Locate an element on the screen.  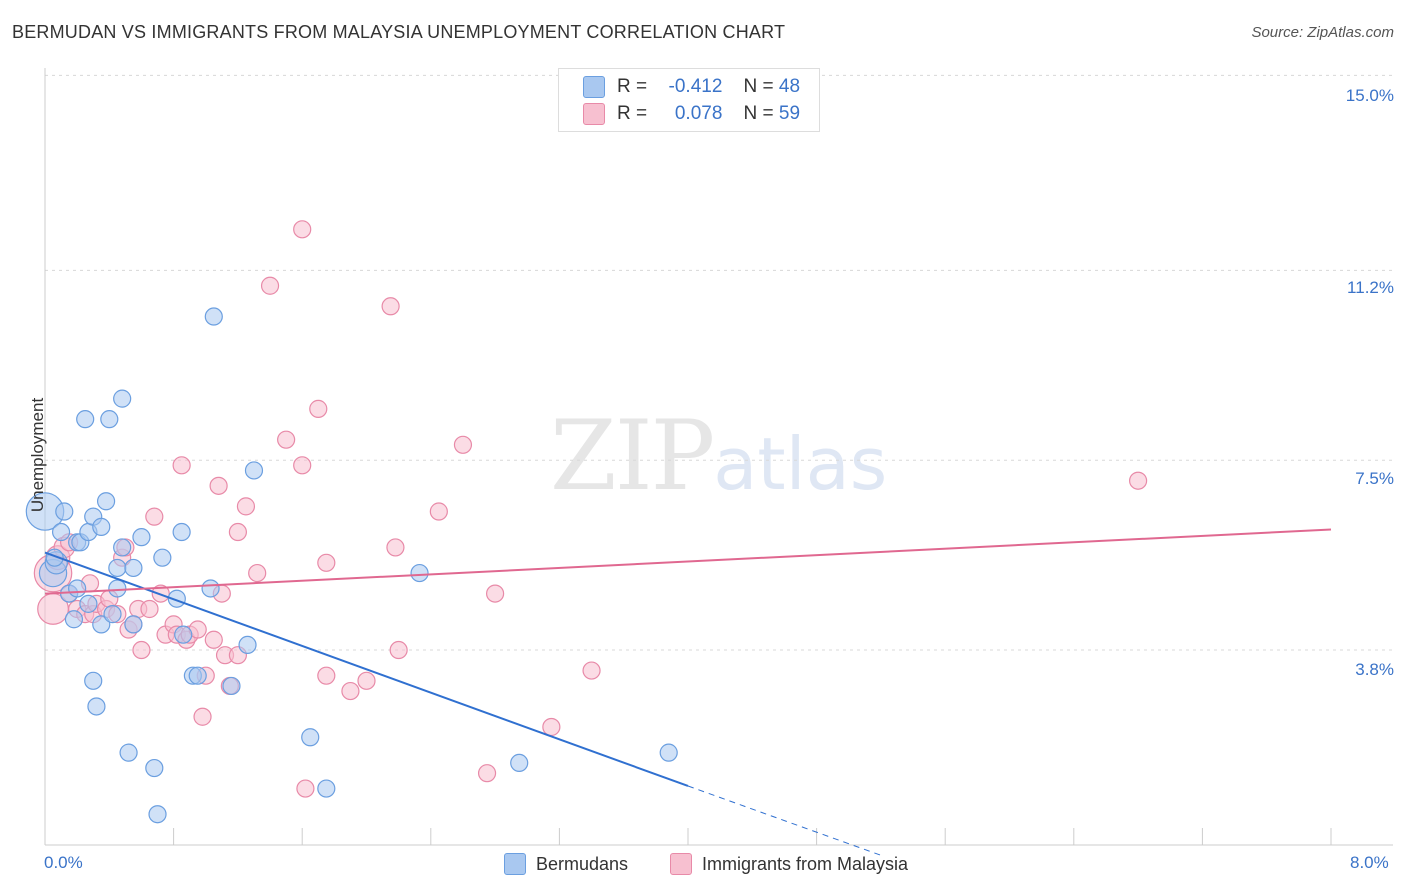
r-value: 0.078 is located at coordinates (698, 113).